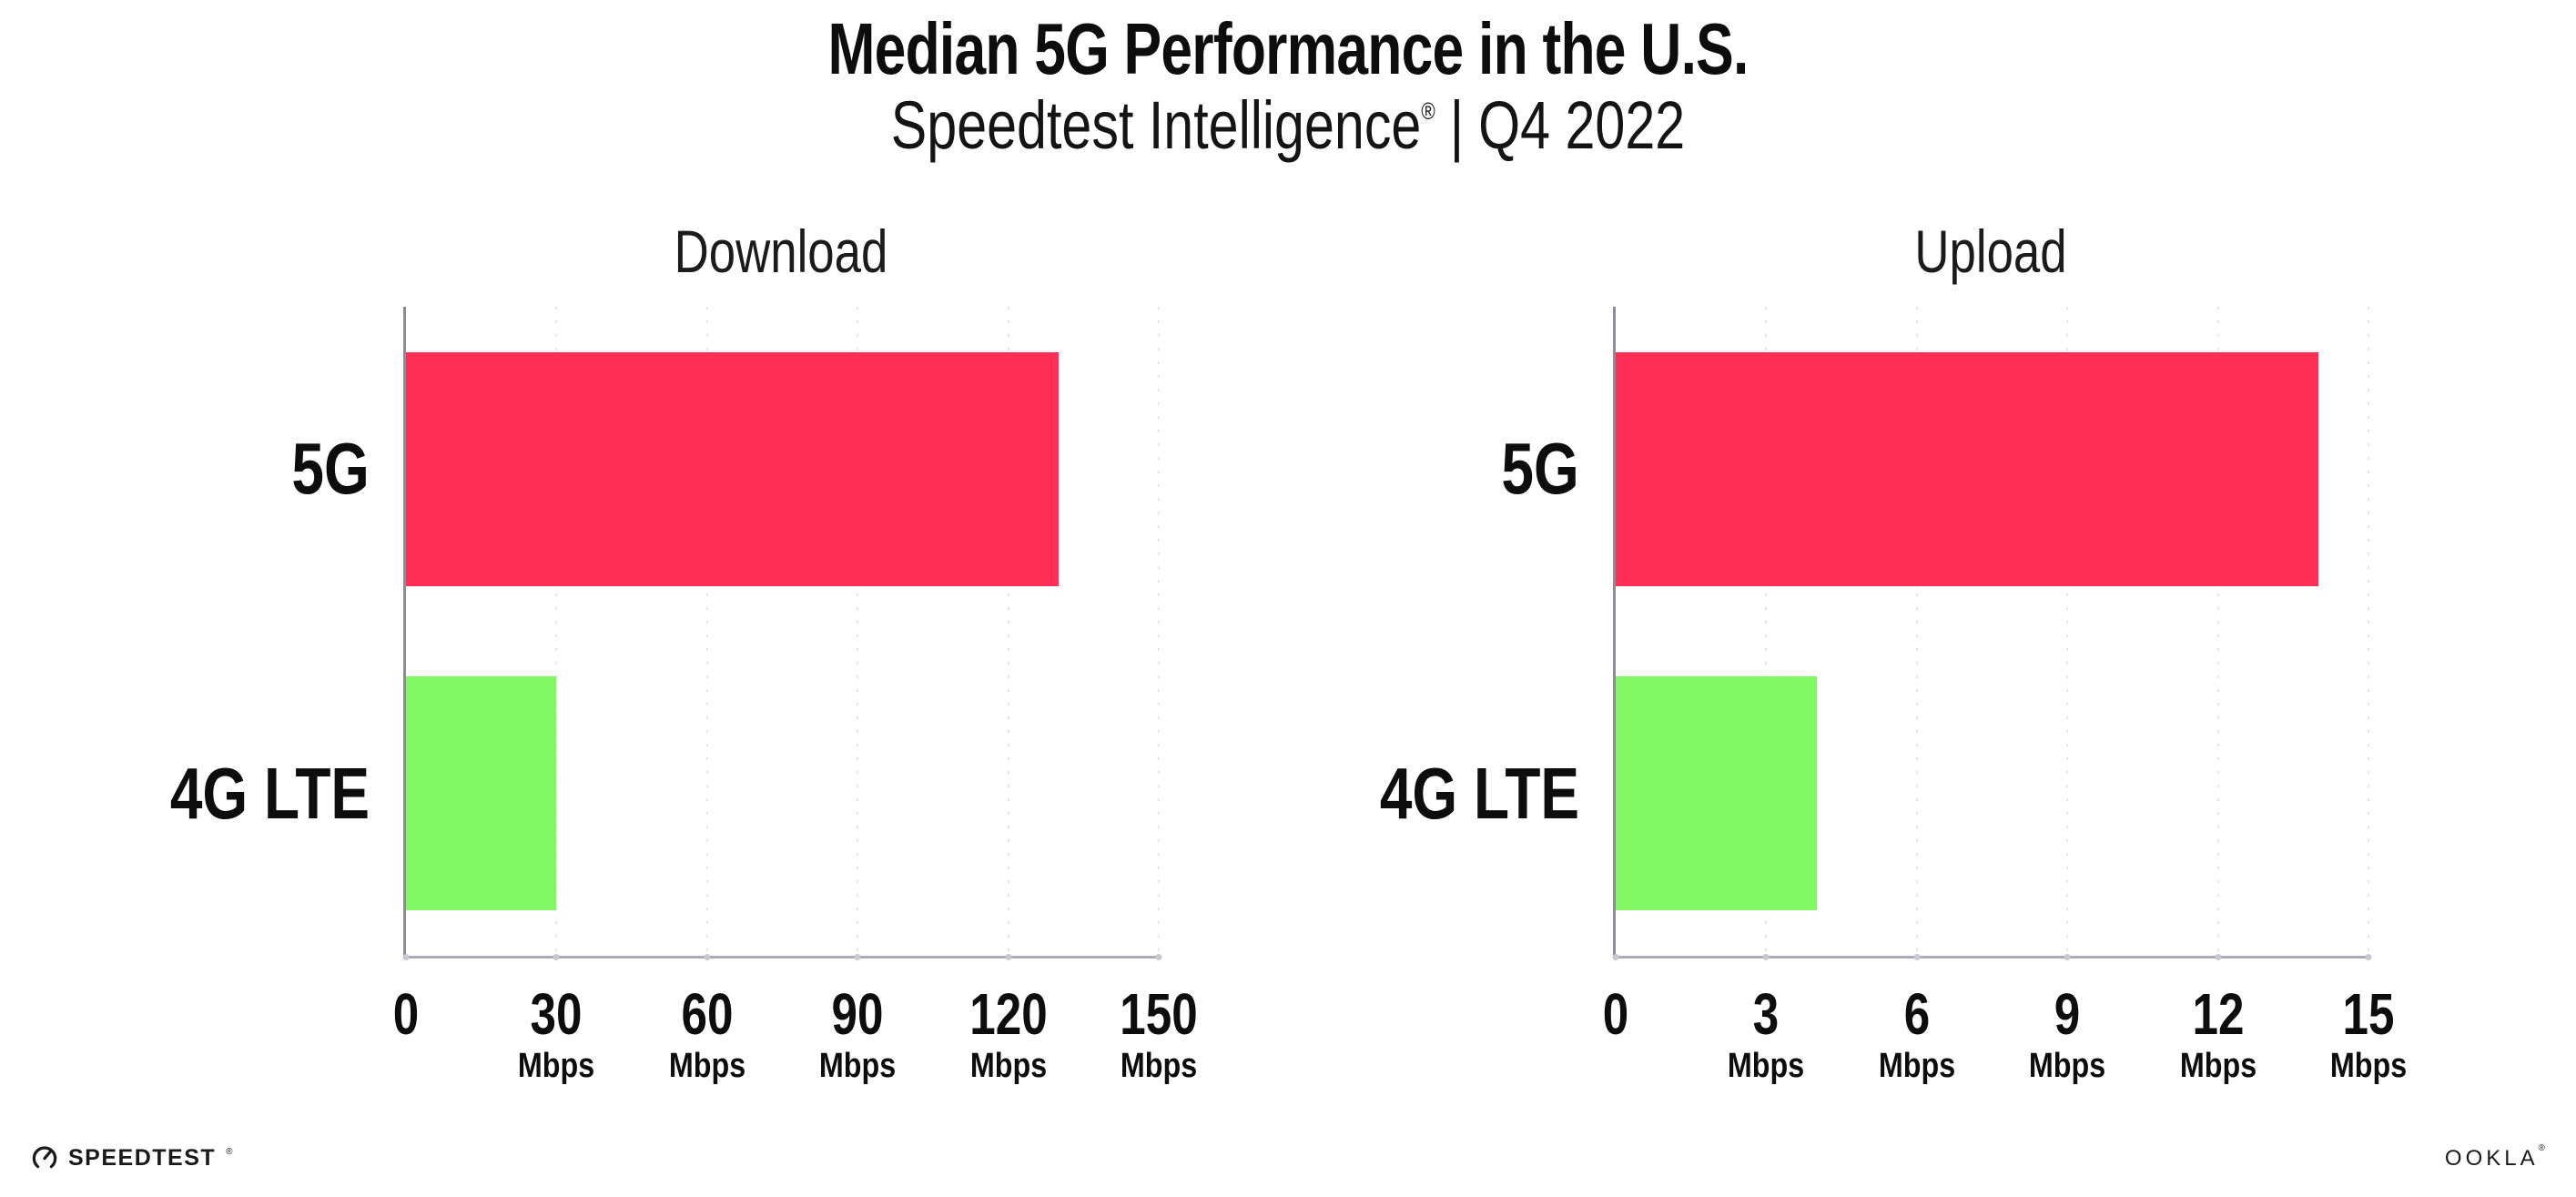 This screenshot has height=1197, width=2576. I want to click on speedtest-logo-text: SPEEDTEST, so click(142, 1157).